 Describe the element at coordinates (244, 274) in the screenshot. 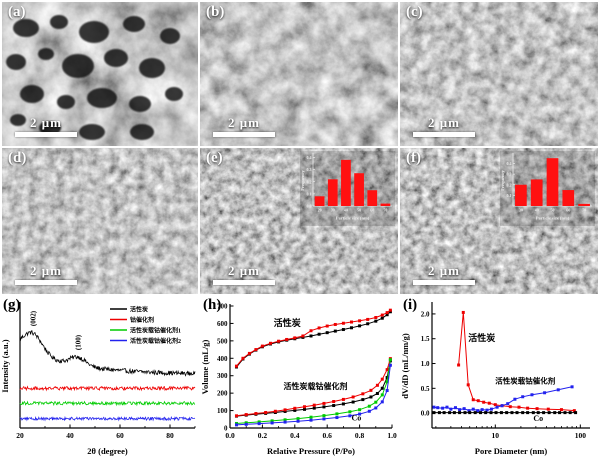

I see `scale-bar-e: 2 μm` at that location.